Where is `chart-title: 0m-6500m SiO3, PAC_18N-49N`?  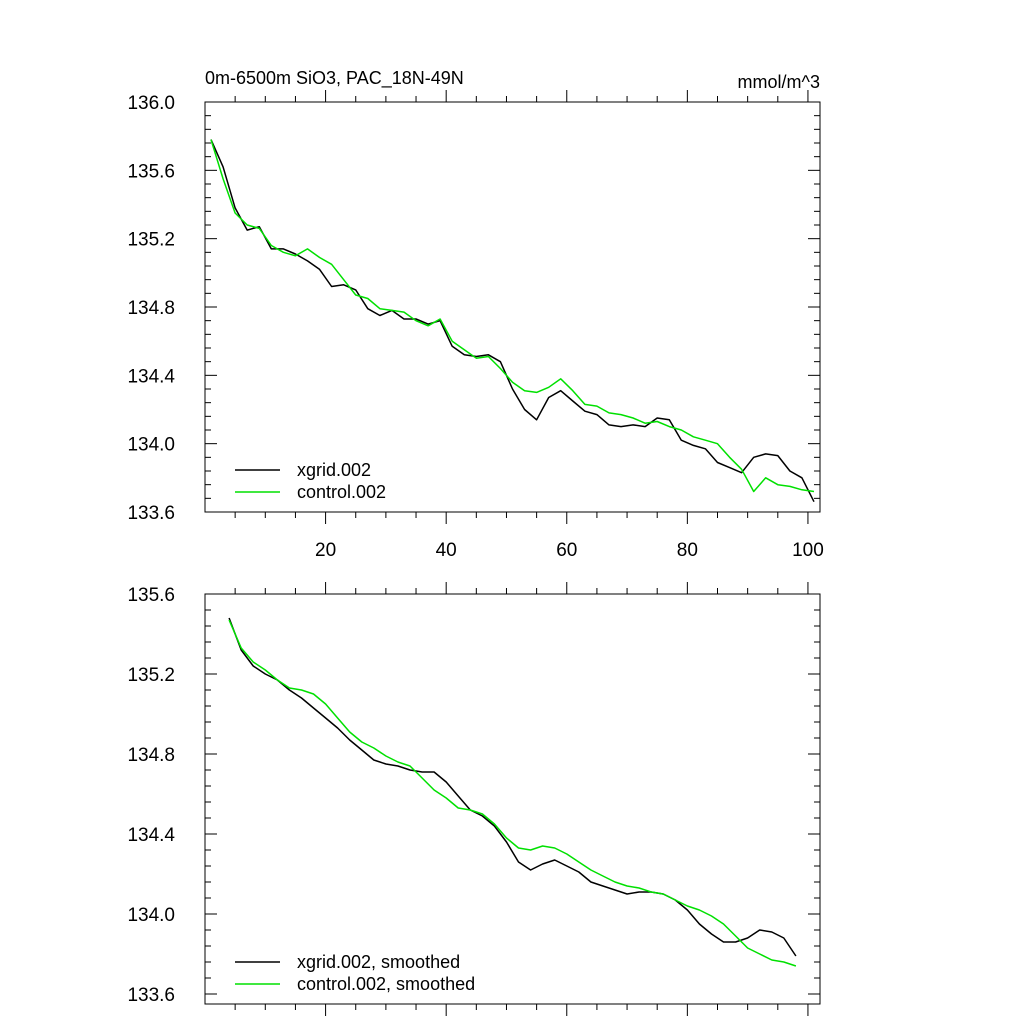 chart-title: 0m-6500m SiO3, PAC_18N-49N is located at coordinates (334, 78).